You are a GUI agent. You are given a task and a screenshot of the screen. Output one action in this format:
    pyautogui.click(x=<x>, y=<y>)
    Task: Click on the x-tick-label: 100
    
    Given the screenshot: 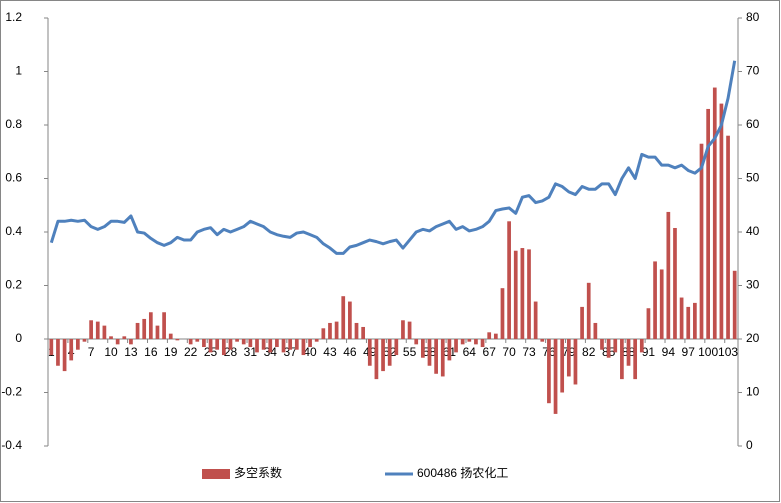 What is the action you would take?
    pyautogui.click(x=708, y=352)
    